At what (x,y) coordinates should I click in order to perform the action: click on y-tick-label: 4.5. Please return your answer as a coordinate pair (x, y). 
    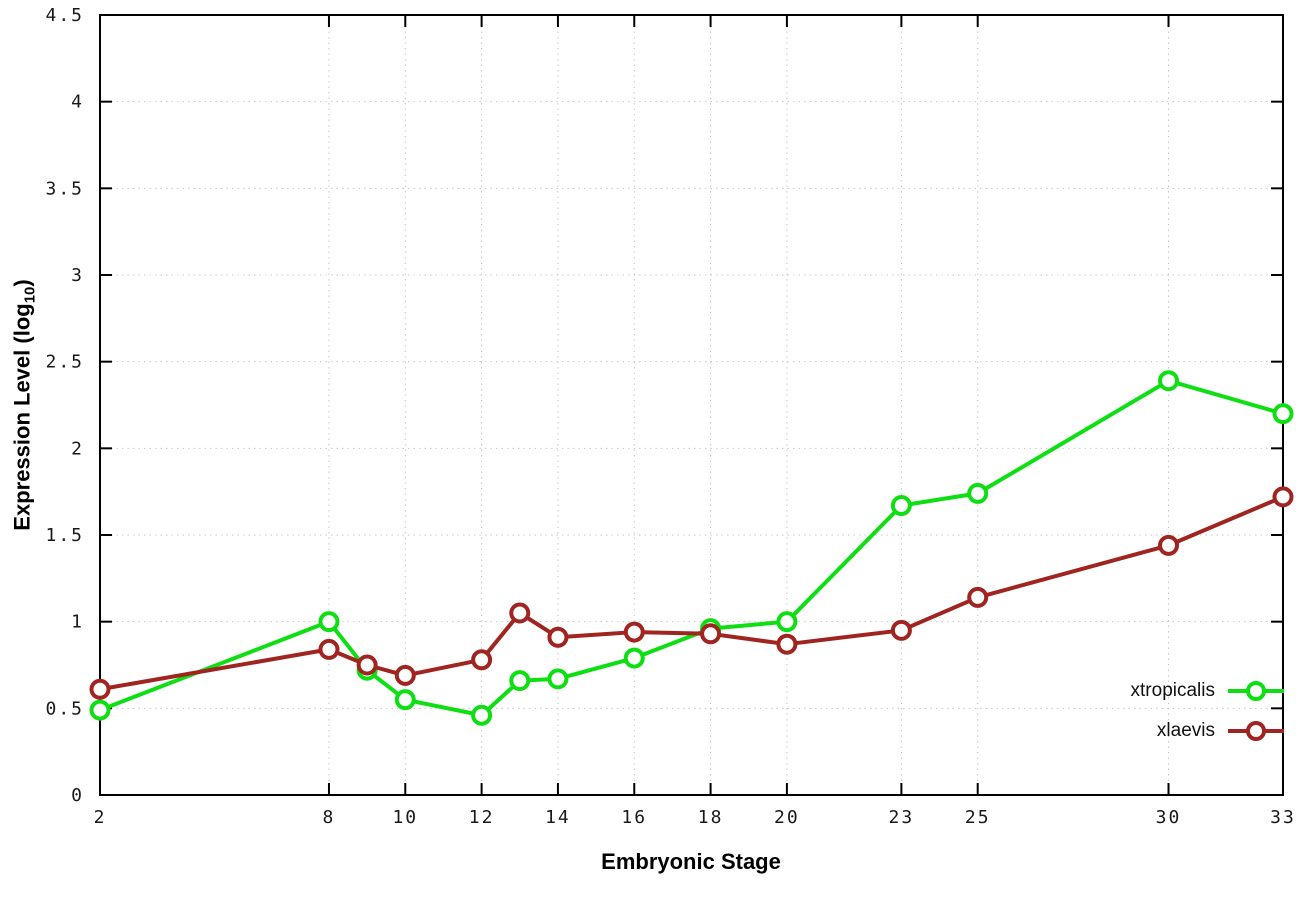
    Looking at the image, I should click on (64, 15).